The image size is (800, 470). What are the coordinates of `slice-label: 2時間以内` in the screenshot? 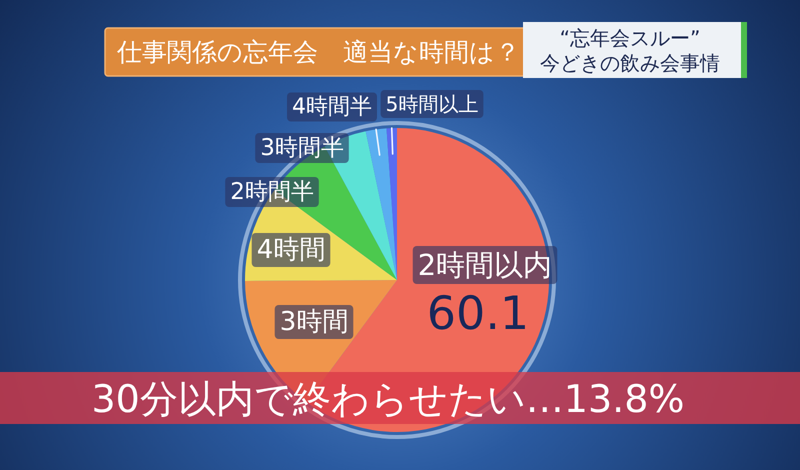 It's located at (485, 265).